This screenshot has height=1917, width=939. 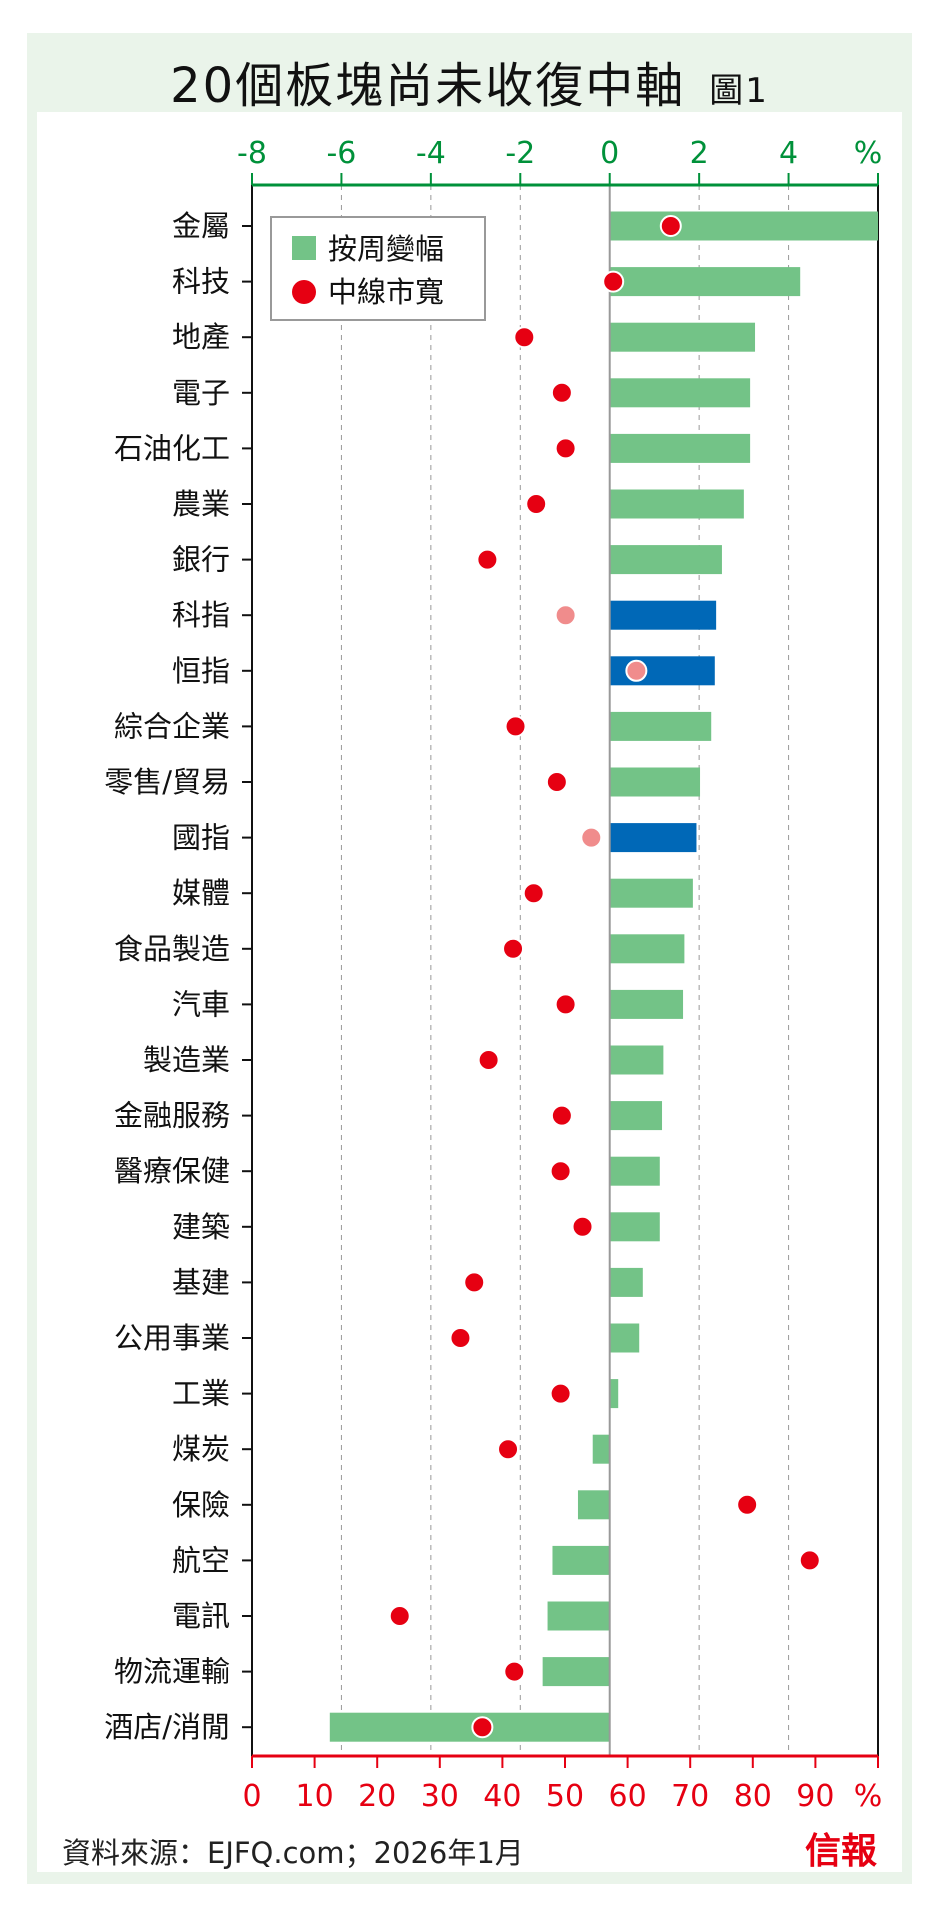 I want to click on category-label: 銀行, so click(x=201, y=560).